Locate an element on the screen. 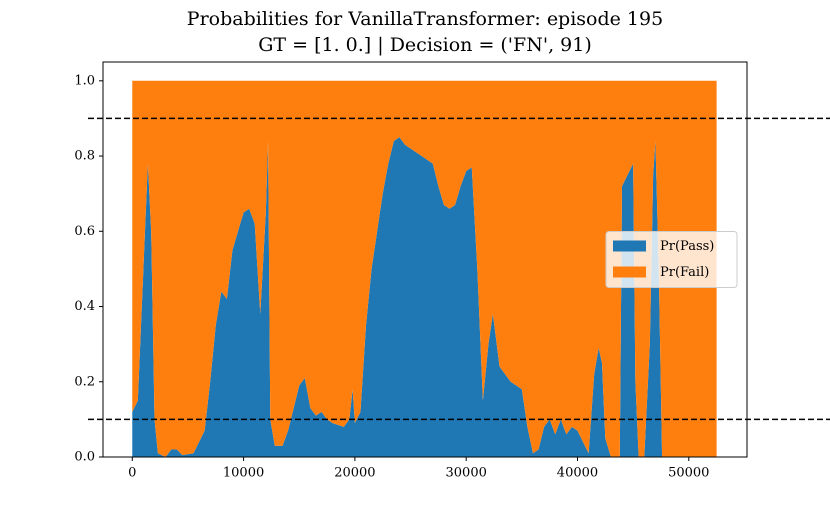 This screenshot has width=830, height=513. legend: Pr(Pass) Pr(Fail) is located at coordinates (671, 259).